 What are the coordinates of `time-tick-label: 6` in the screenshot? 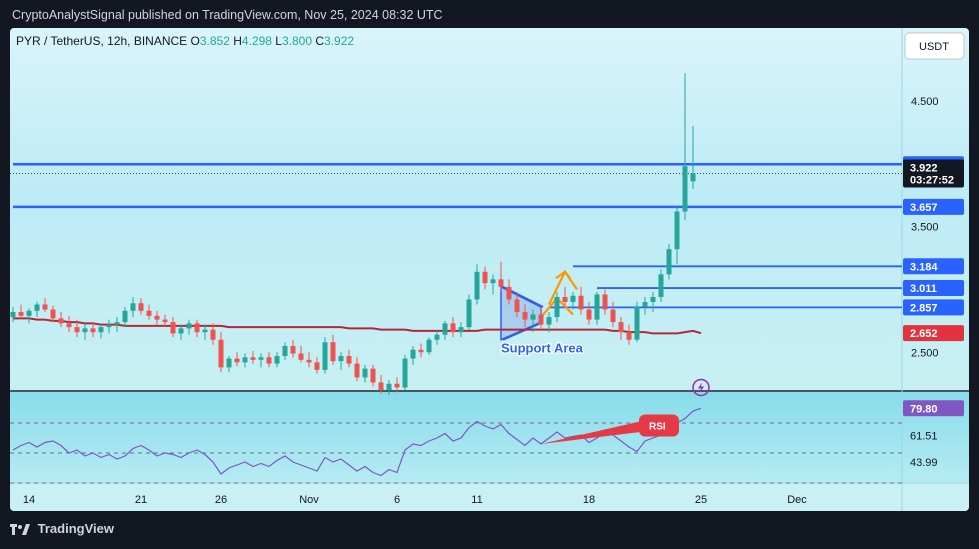 It's located at (397, 500).